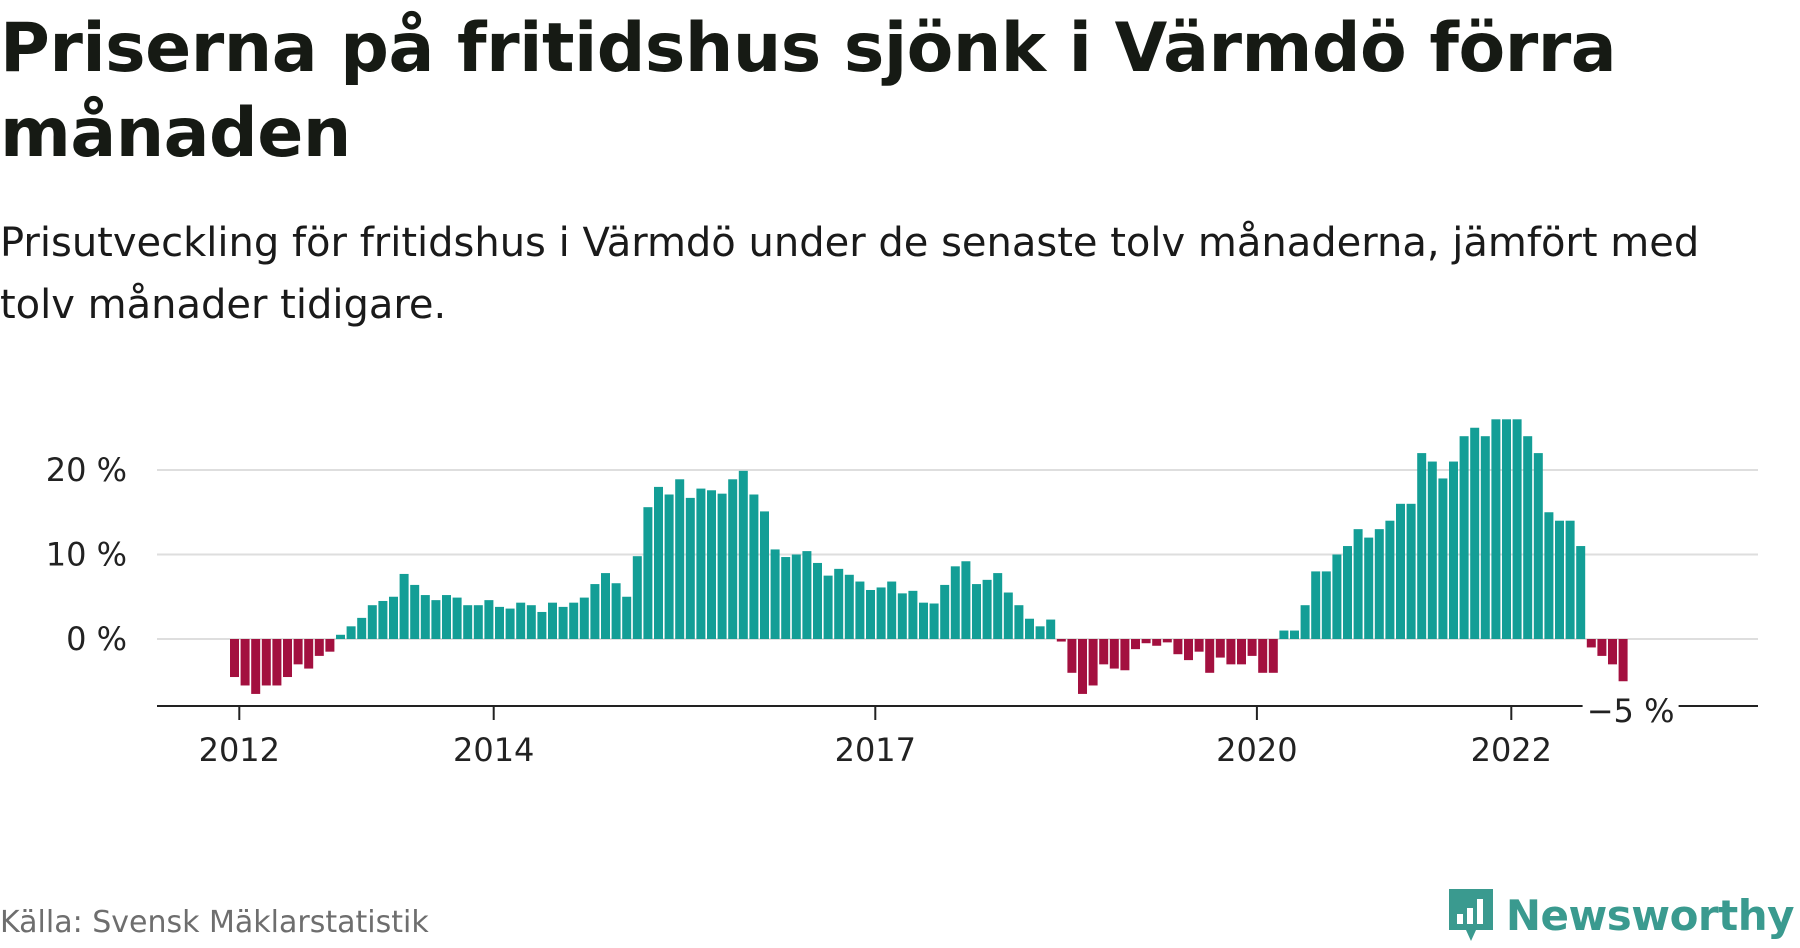 Image resolution: width=1800 pixels, height=948 pixels. Describe the element at coordinates (214, 922) in the screenshot. I see `source-note: Källa: Svensk Mäklarstatistik` at that location.